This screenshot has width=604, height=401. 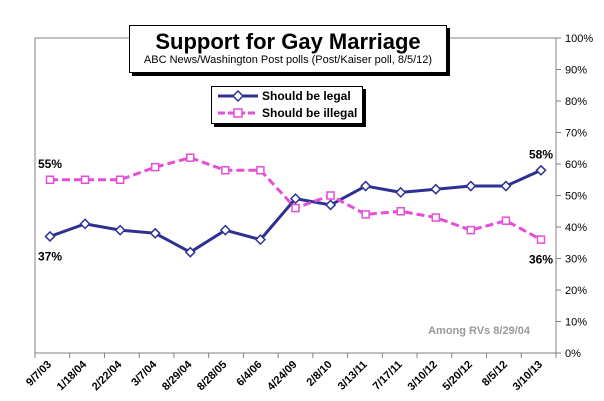 What do you see at coordinates (282, 376) in the screenshot?
I see `x-tick-label: 4/24/09` at bounding box center [282, 376].